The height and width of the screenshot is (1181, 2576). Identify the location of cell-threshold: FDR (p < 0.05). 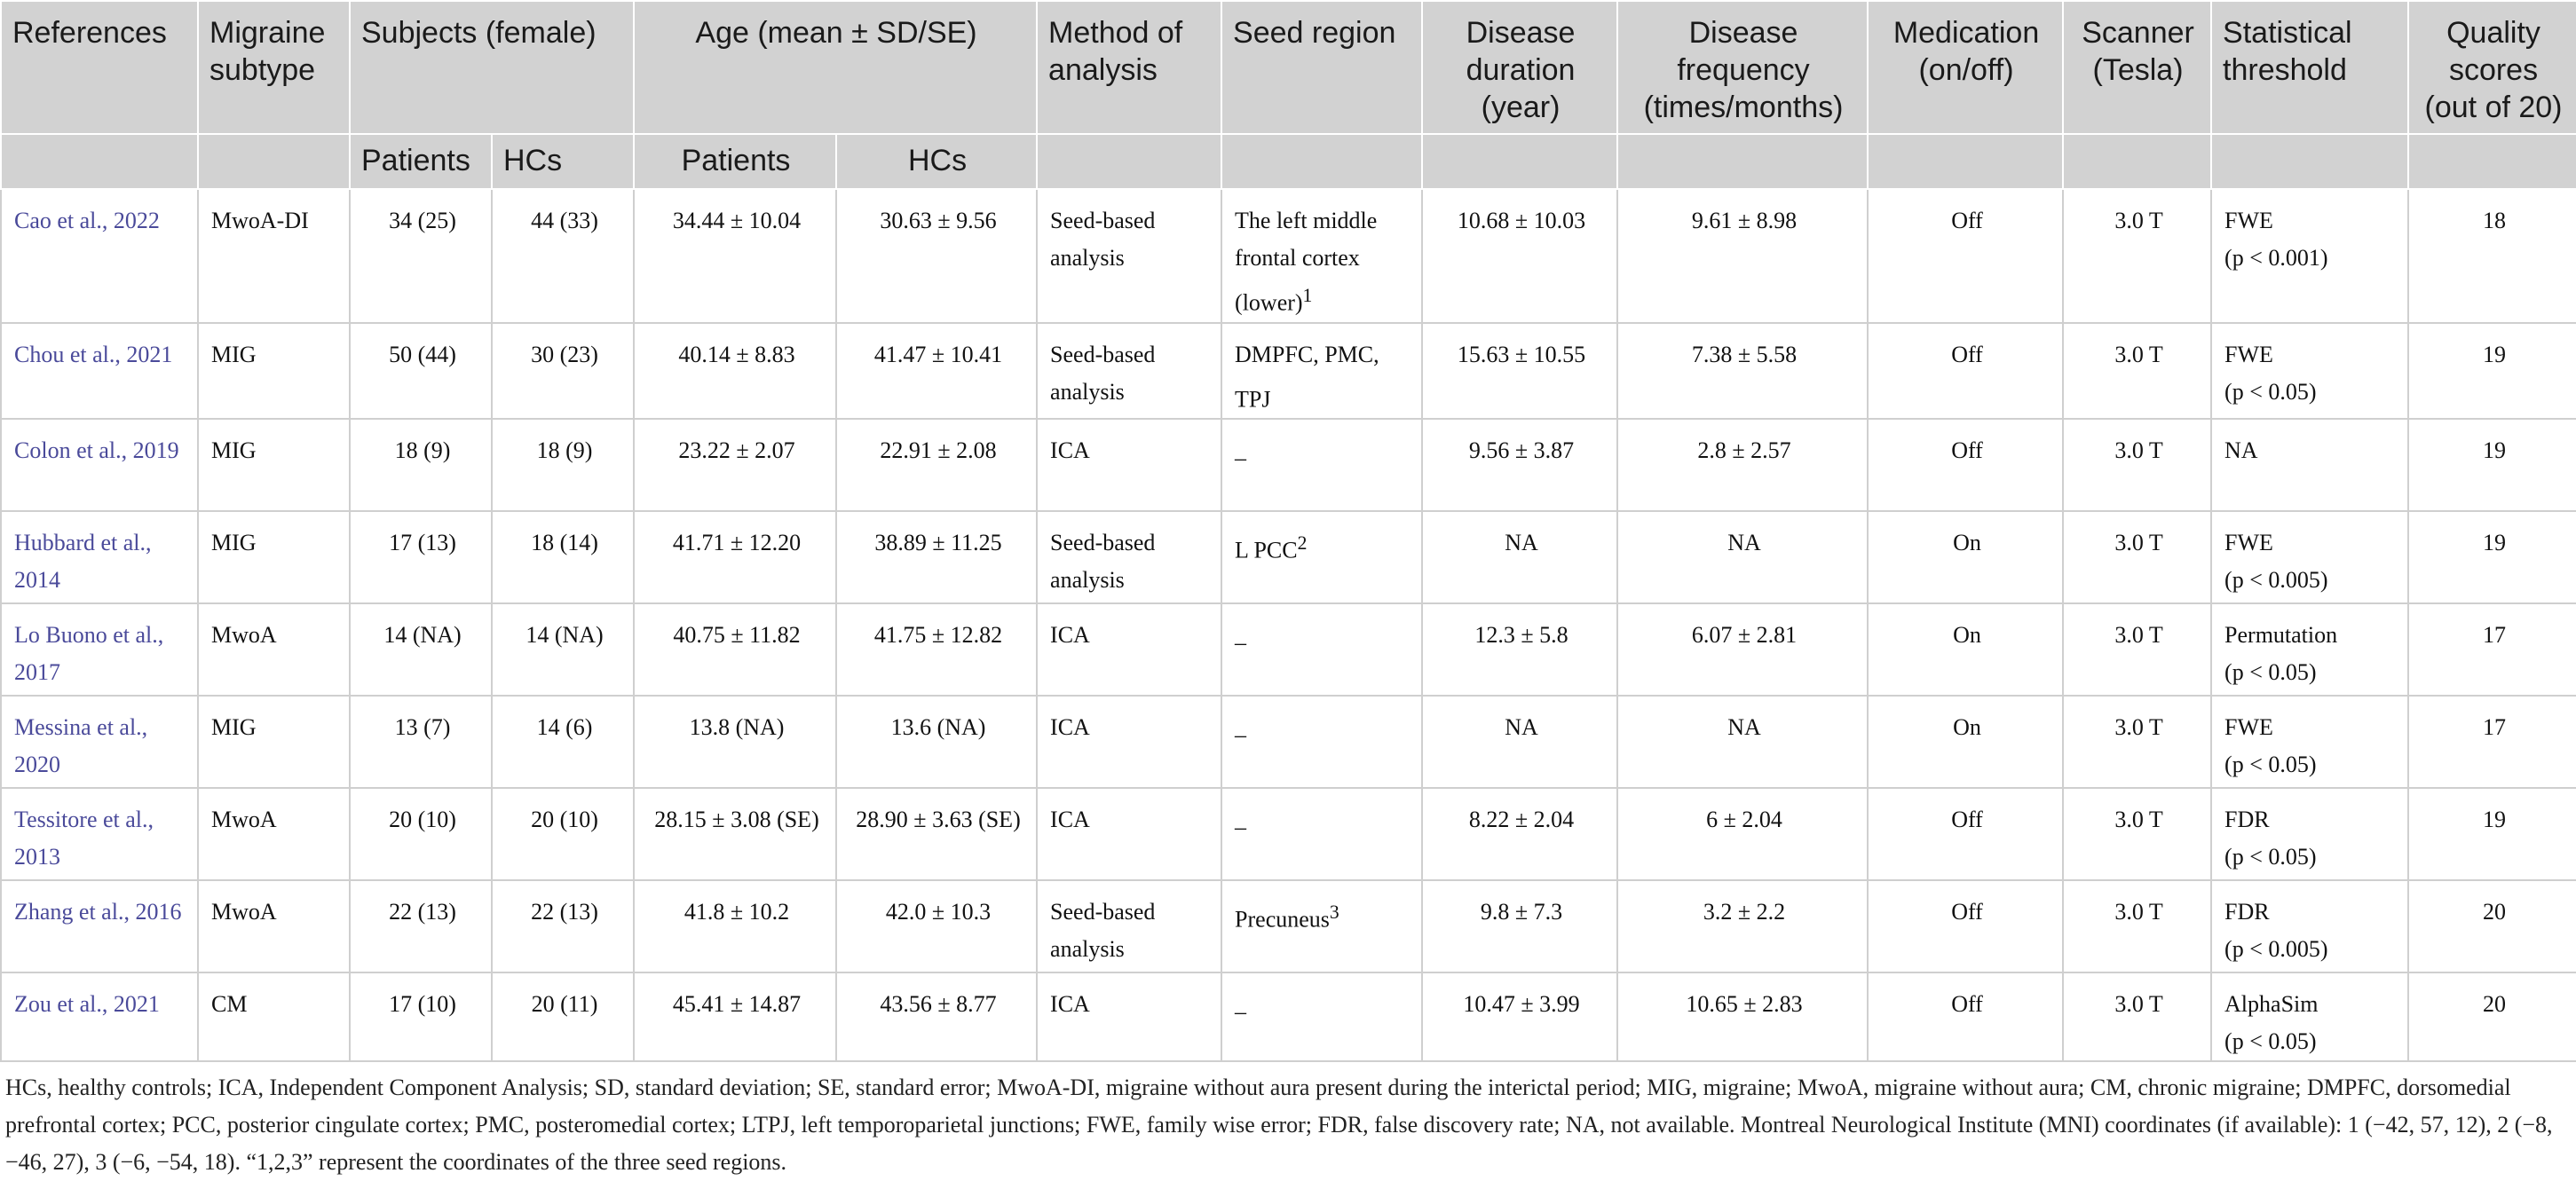
(2309, 834).